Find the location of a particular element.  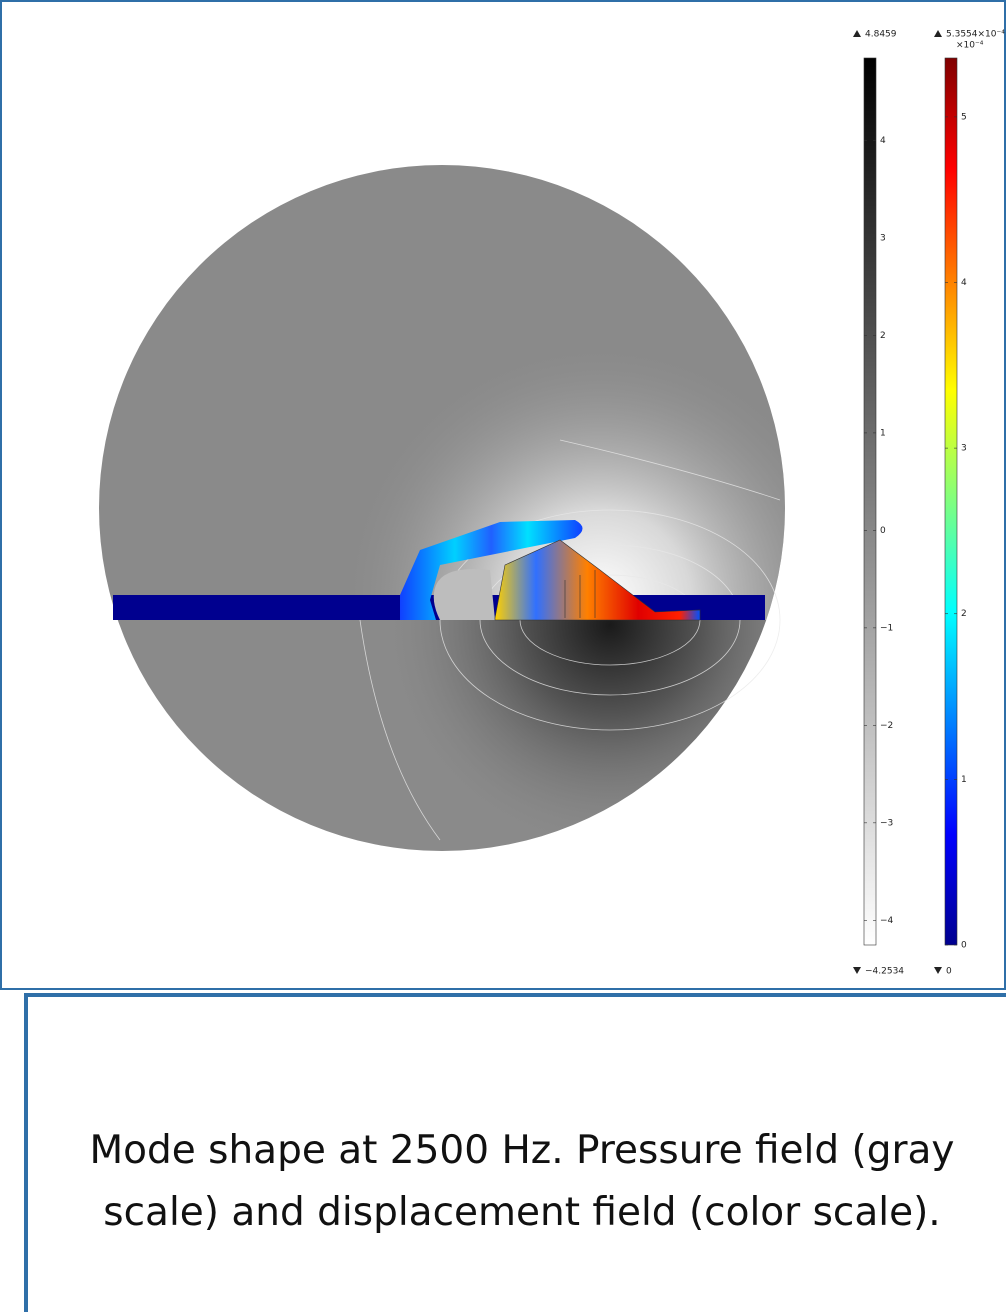

tick-label: −2 is located at coordinates (886, 726).